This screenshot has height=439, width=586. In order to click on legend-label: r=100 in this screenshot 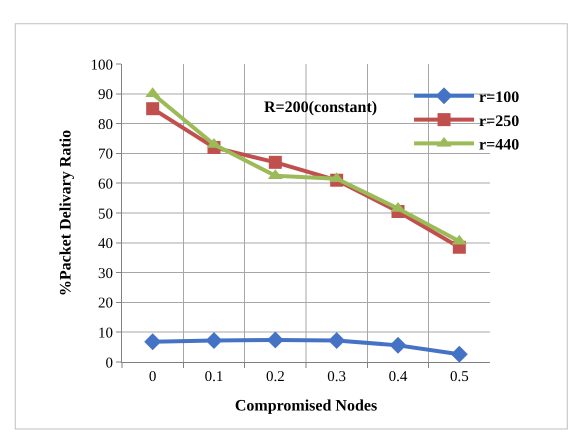, I will do `click(499, 97)`.